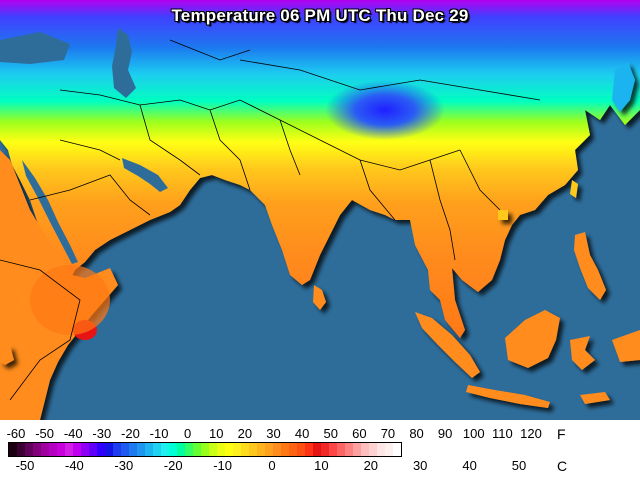  I want to click on fahrenheit-tick: 30, so click(273, 433).